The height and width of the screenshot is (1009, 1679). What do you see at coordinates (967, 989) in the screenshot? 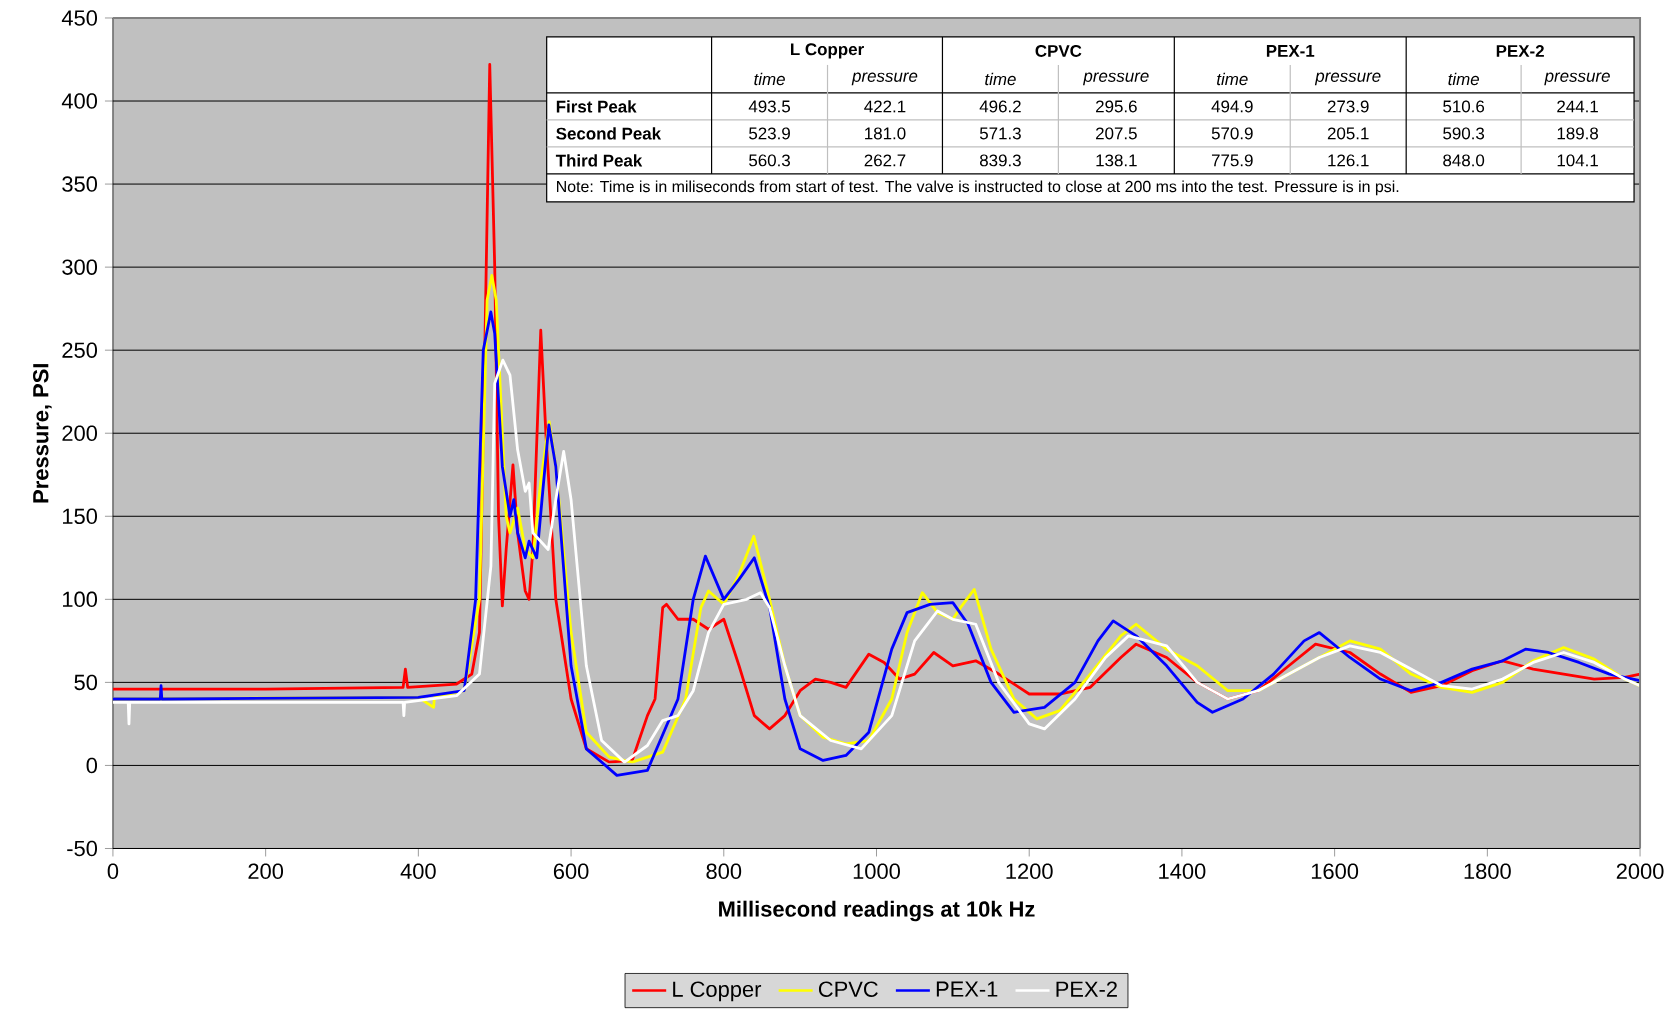
I see `legend-label: PEX-1` at bounding box center [967, 989].